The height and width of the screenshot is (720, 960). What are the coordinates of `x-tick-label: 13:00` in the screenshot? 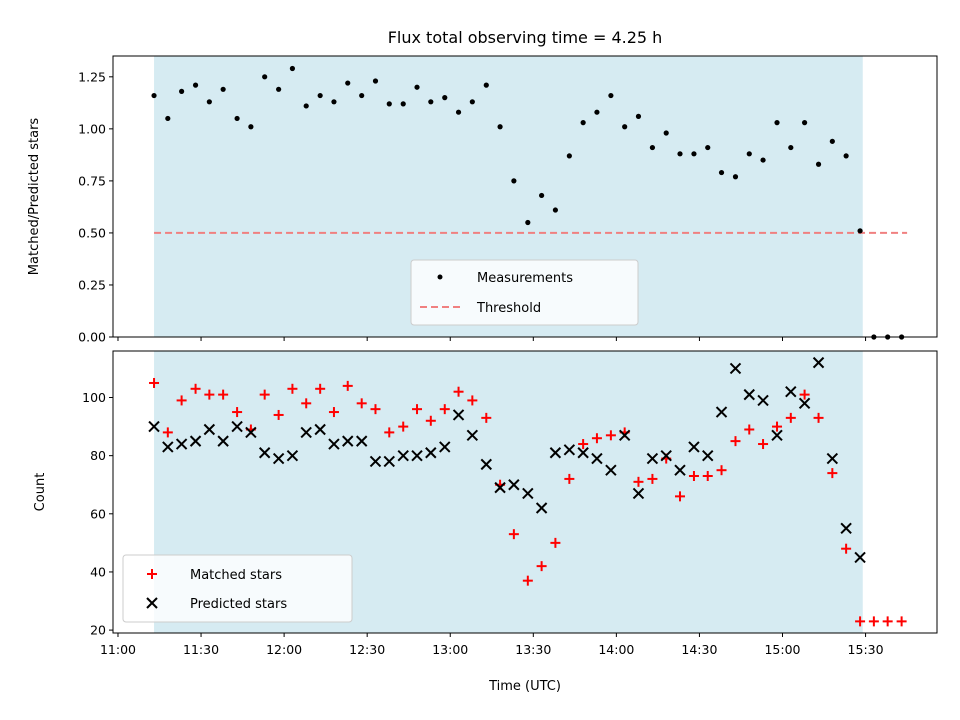 It's located at (450, 649).